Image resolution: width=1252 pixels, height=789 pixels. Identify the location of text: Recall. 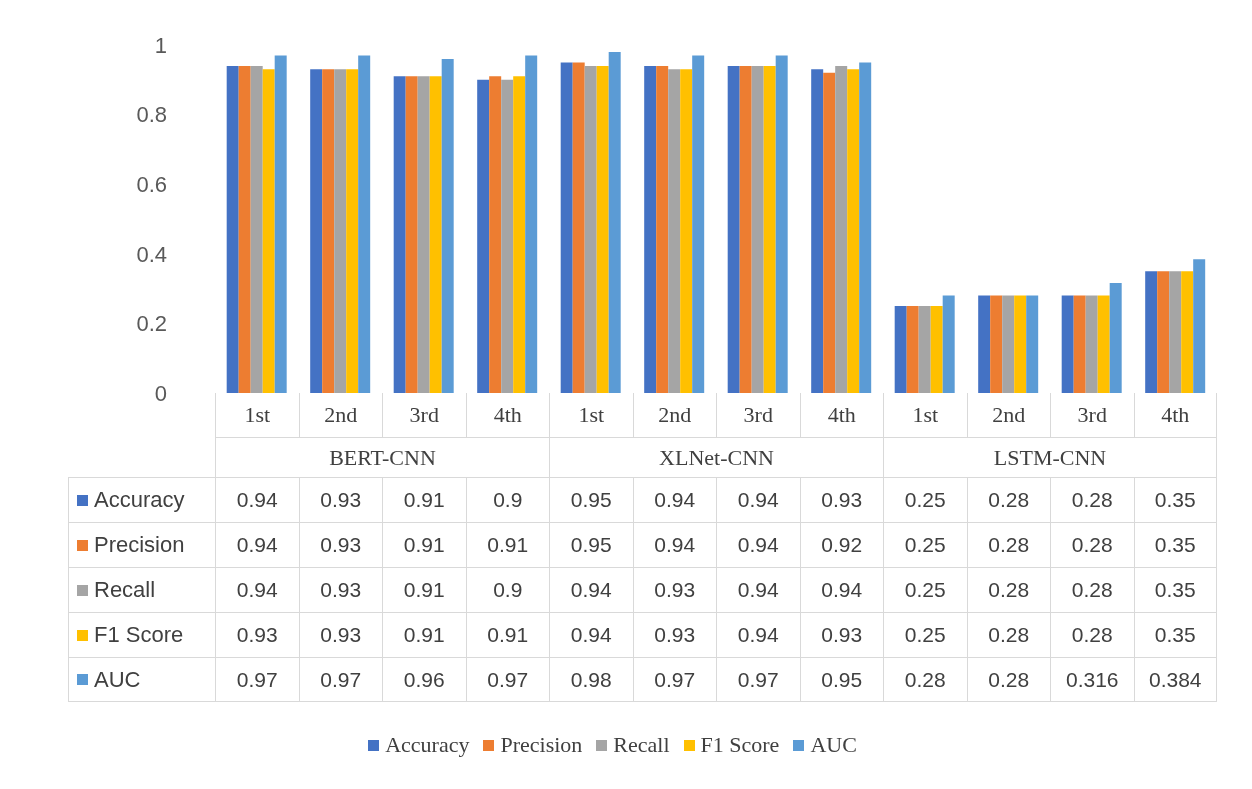
(641, 744).